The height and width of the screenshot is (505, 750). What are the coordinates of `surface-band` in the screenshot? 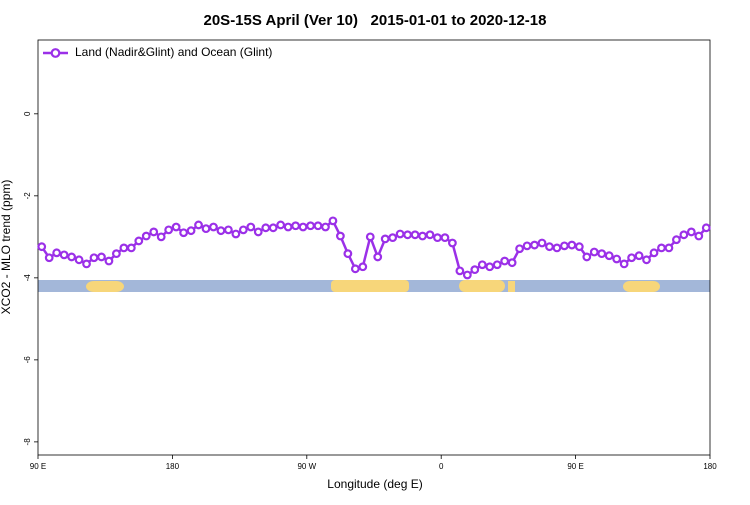 It's located at (374, 286).